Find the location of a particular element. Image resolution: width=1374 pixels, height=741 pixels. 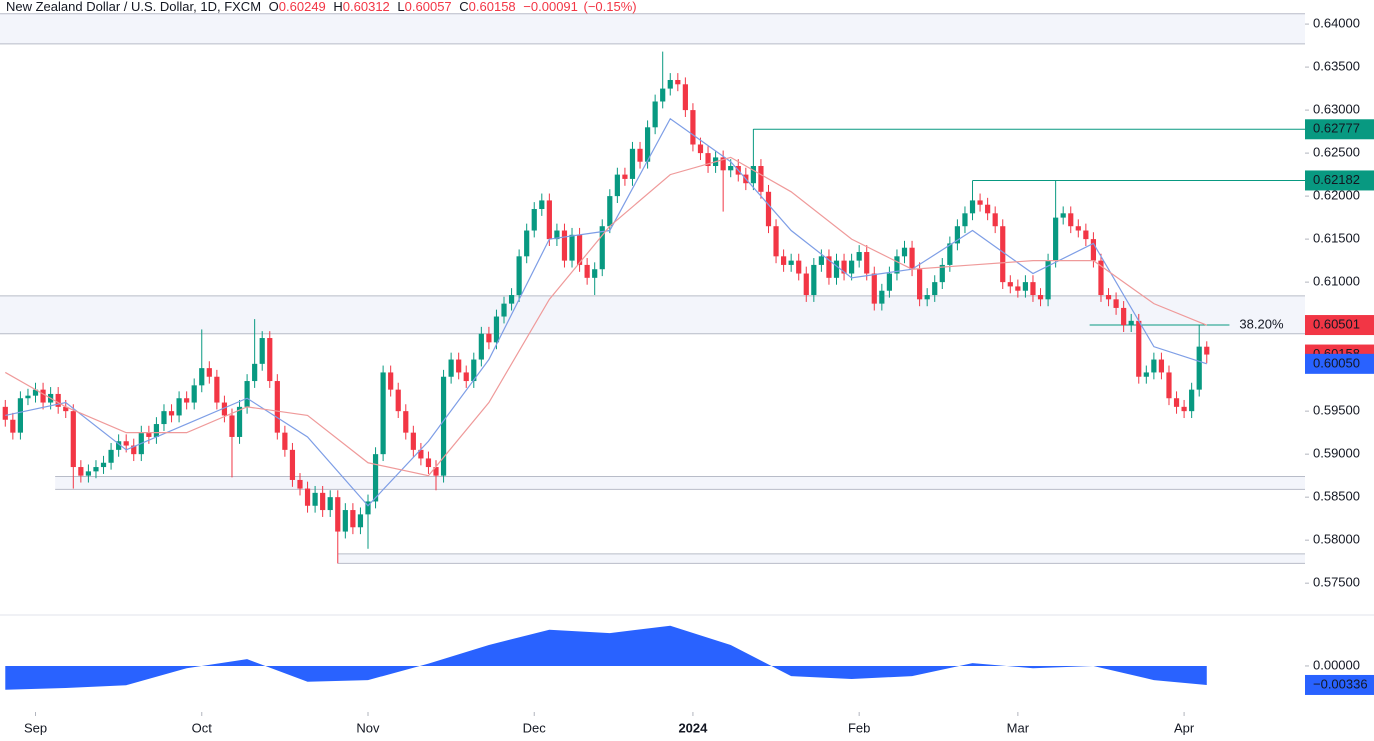

moving-average-box is located at coordinates (1339, 363).